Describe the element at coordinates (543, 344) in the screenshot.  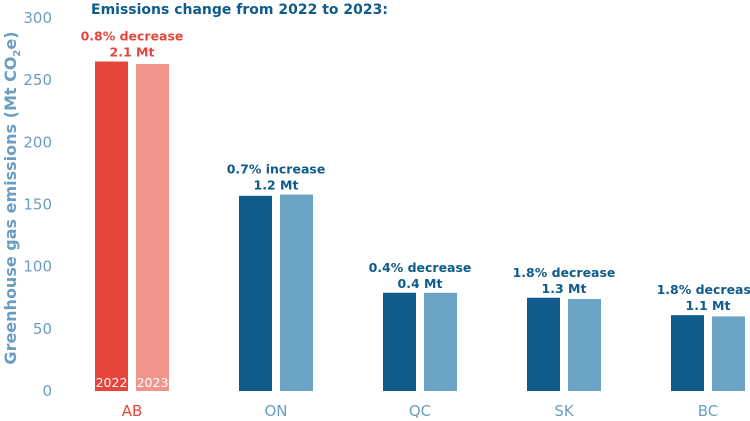
I see `bar-sk-2022` at that location.